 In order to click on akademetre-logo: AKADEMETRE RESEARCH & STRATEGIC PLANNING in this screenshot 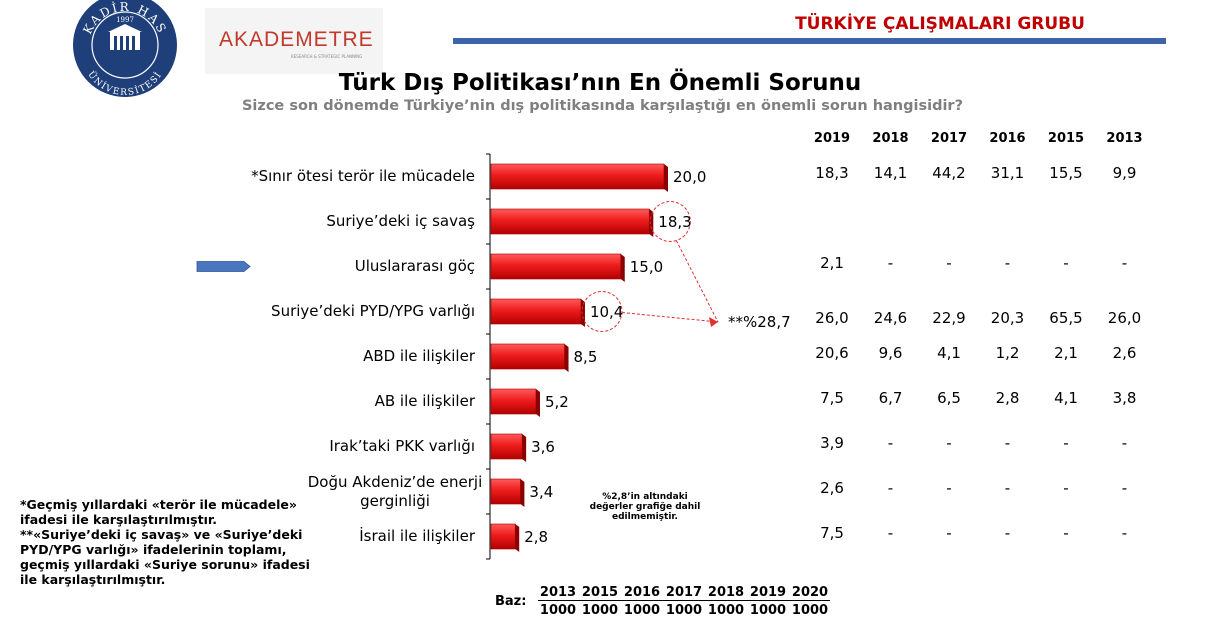, I will do `click(294, 41)`.